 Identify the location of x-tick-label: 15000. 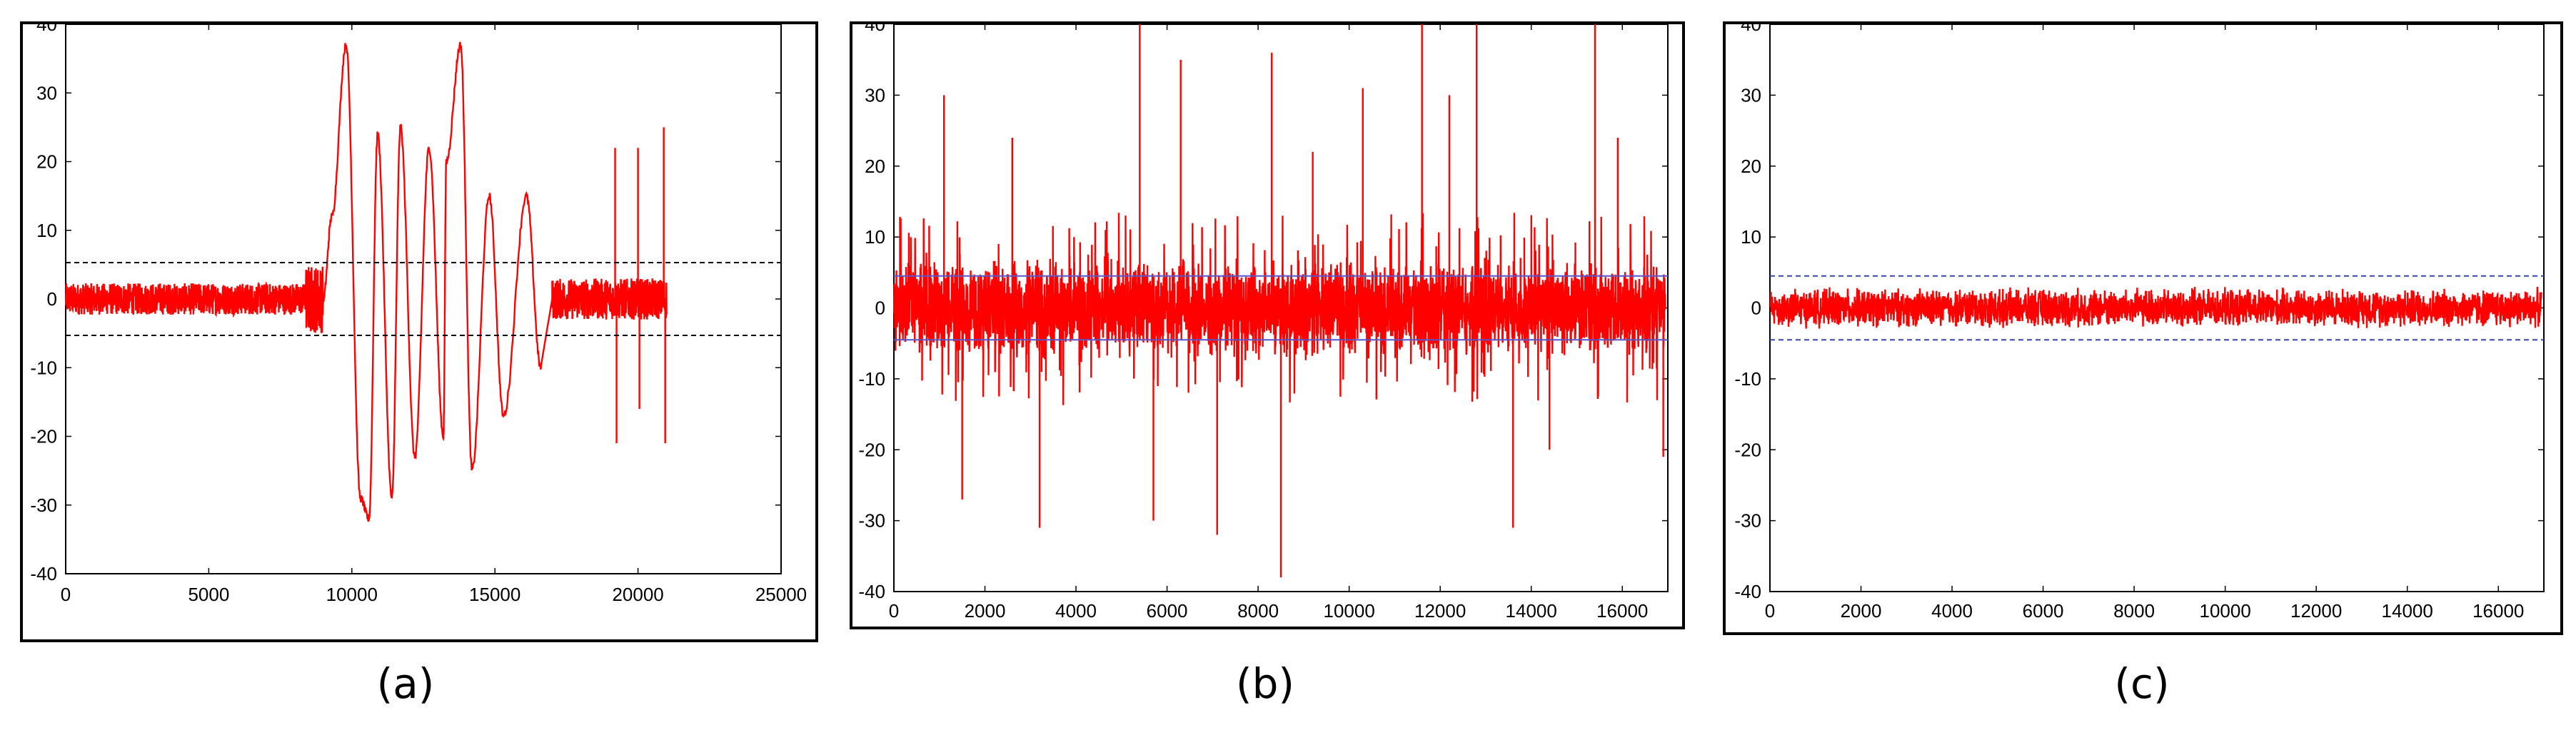
(495, 594).